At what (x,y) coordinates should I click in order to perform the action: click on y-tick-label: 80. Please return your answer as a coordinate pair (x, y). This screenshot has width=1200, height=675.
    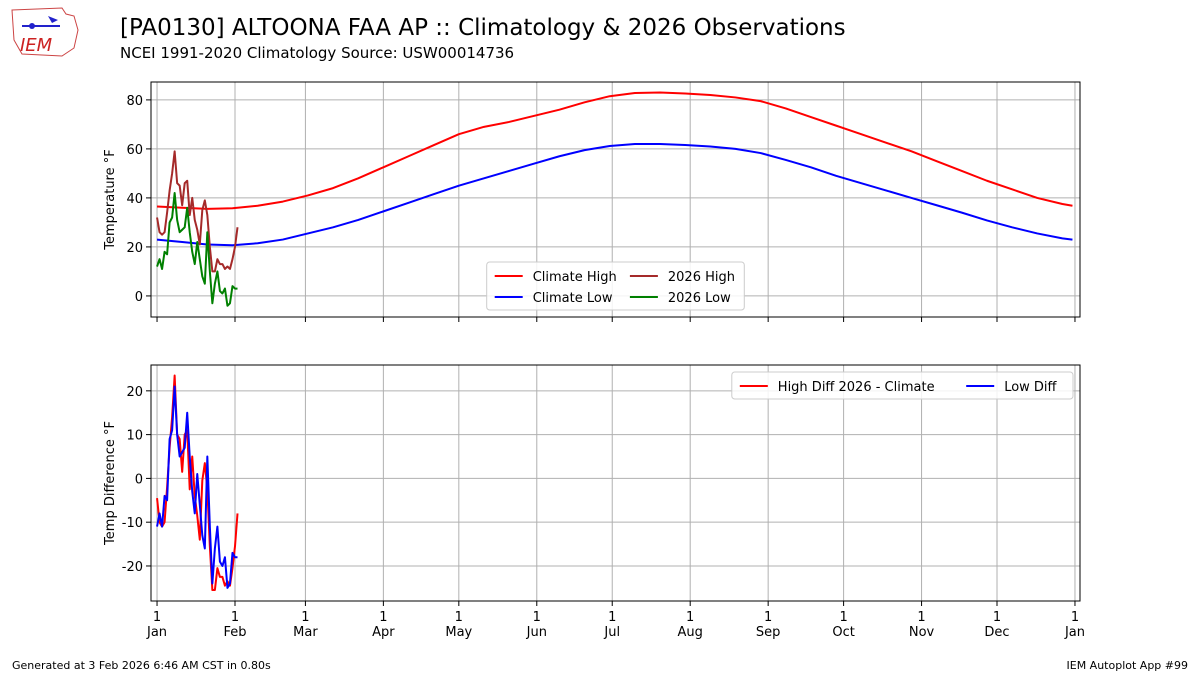
    Looking at the image, I should click on (134, 101).